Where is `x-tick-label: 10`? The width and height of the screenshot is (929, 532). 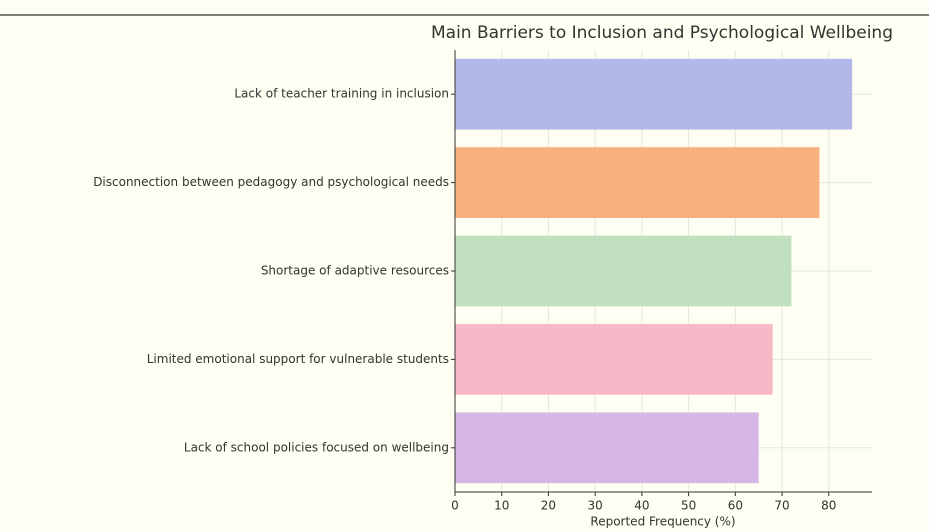
x-tick-label: 10 is located at coordinates (501, 506).